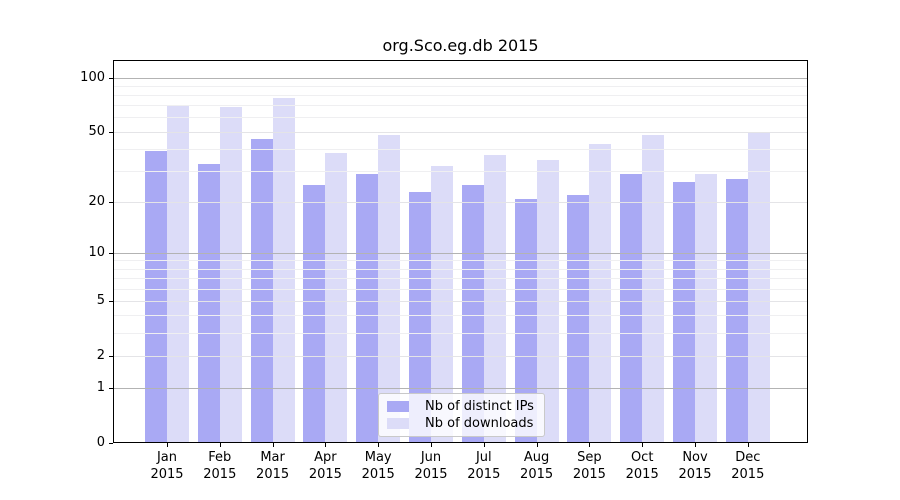 Image resolution: width=900 pixels, height=500 pixels. I want to click on x-tick-label: Jul 2015, so click(484, 466).